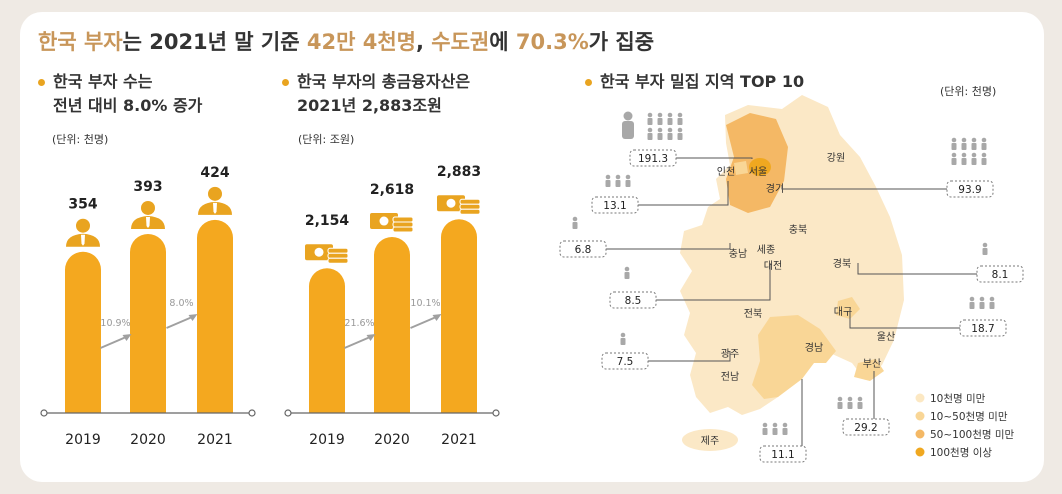  Describe the element at coordinates (842, 263) in the screenshot. I see `region-label: 경북` at that location.